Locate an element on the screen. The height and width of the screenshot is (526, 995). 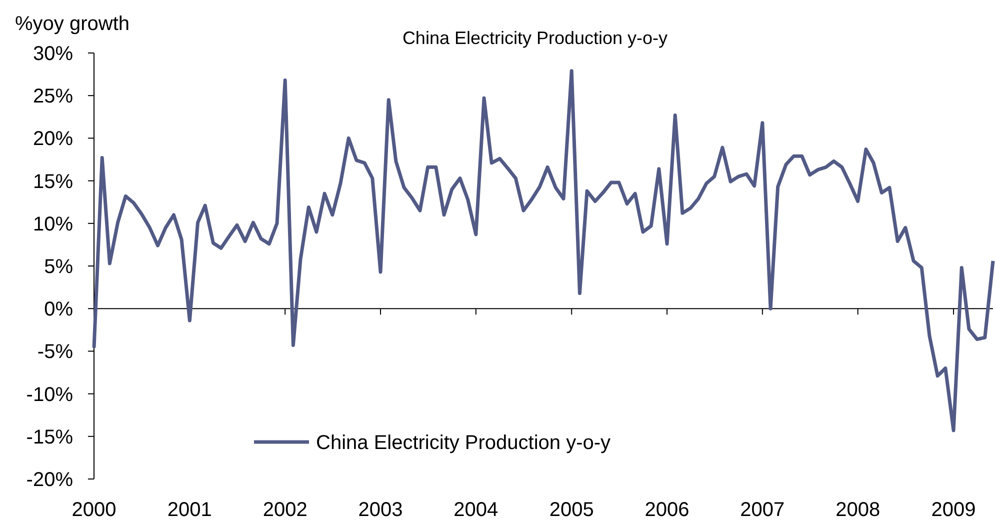
x-tick-label: 2004 is located at coordinates (476, 510).